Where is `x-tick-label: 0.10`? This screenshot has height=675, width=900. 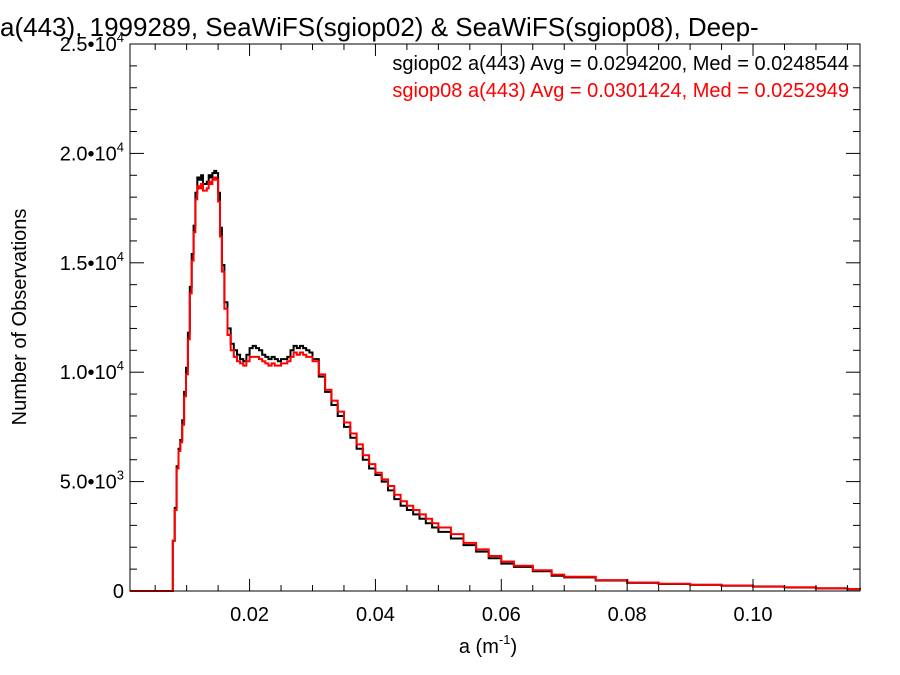
x-tick-label: 0.10 is located at coordinates (753, 615).